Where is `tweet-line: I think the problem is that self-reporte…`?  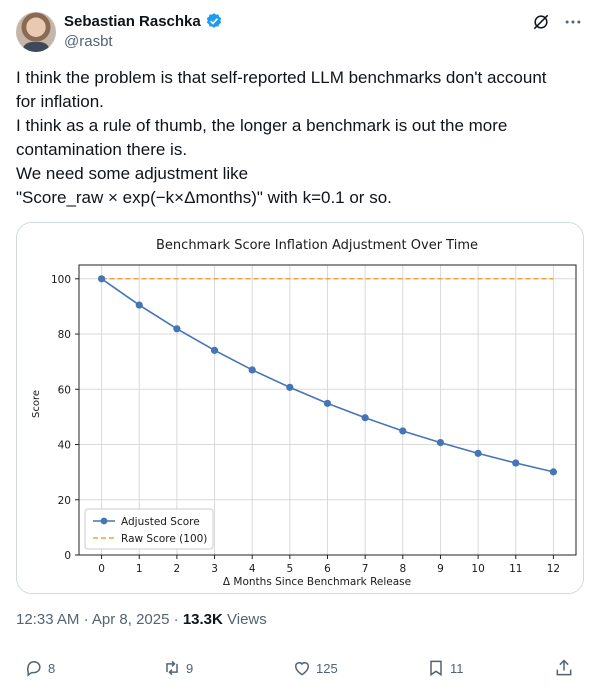
tweet-line: I think the problem is that self-reporte… is located at coordinates (281, 77).